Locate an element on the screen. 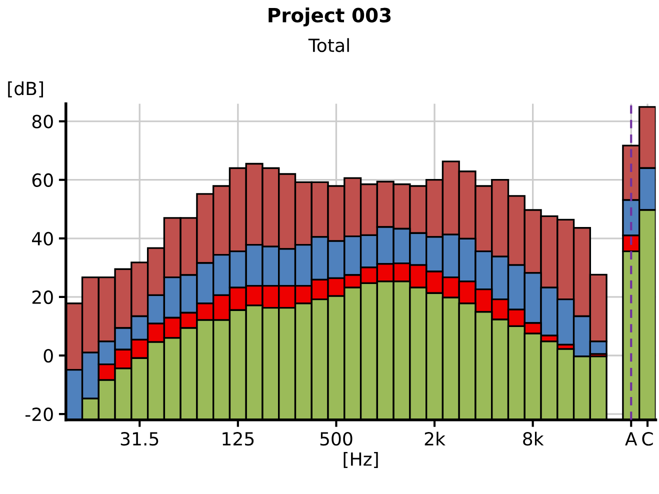  y-tick-label: 0 is located at coordinates (48, 355).